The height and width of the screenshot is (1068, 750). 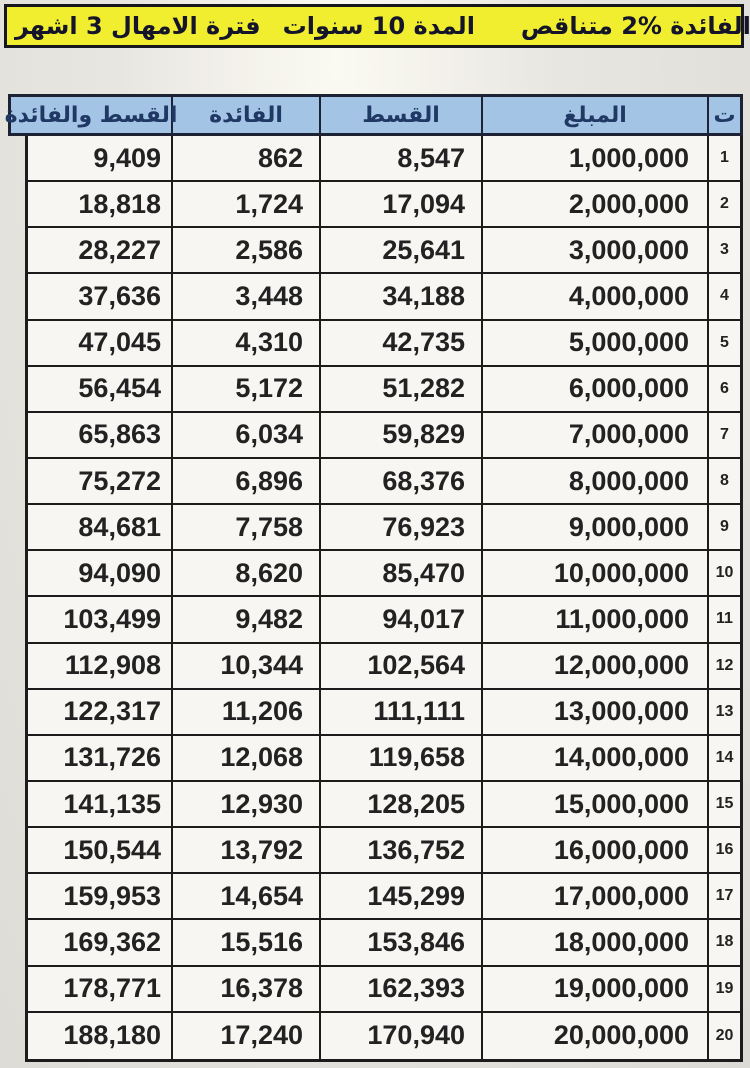 I want to click on table-row: 75,272 6,896 68,376 8,000,000 8, so click(x=384, y=482).